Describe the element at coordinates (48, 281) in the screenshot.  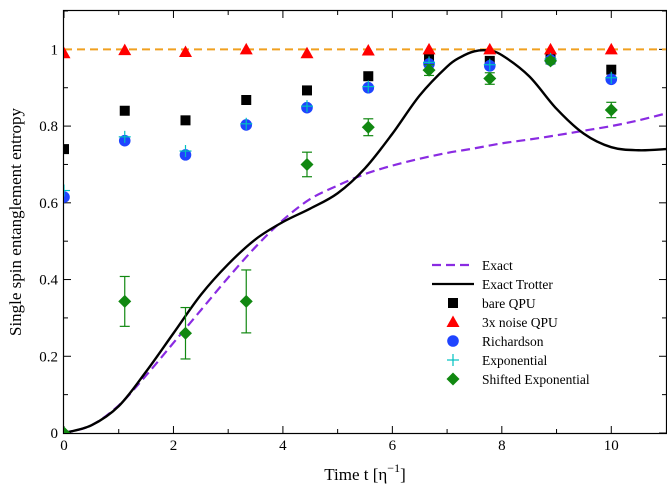
I see `y-tick-label: 0.4` at that location.